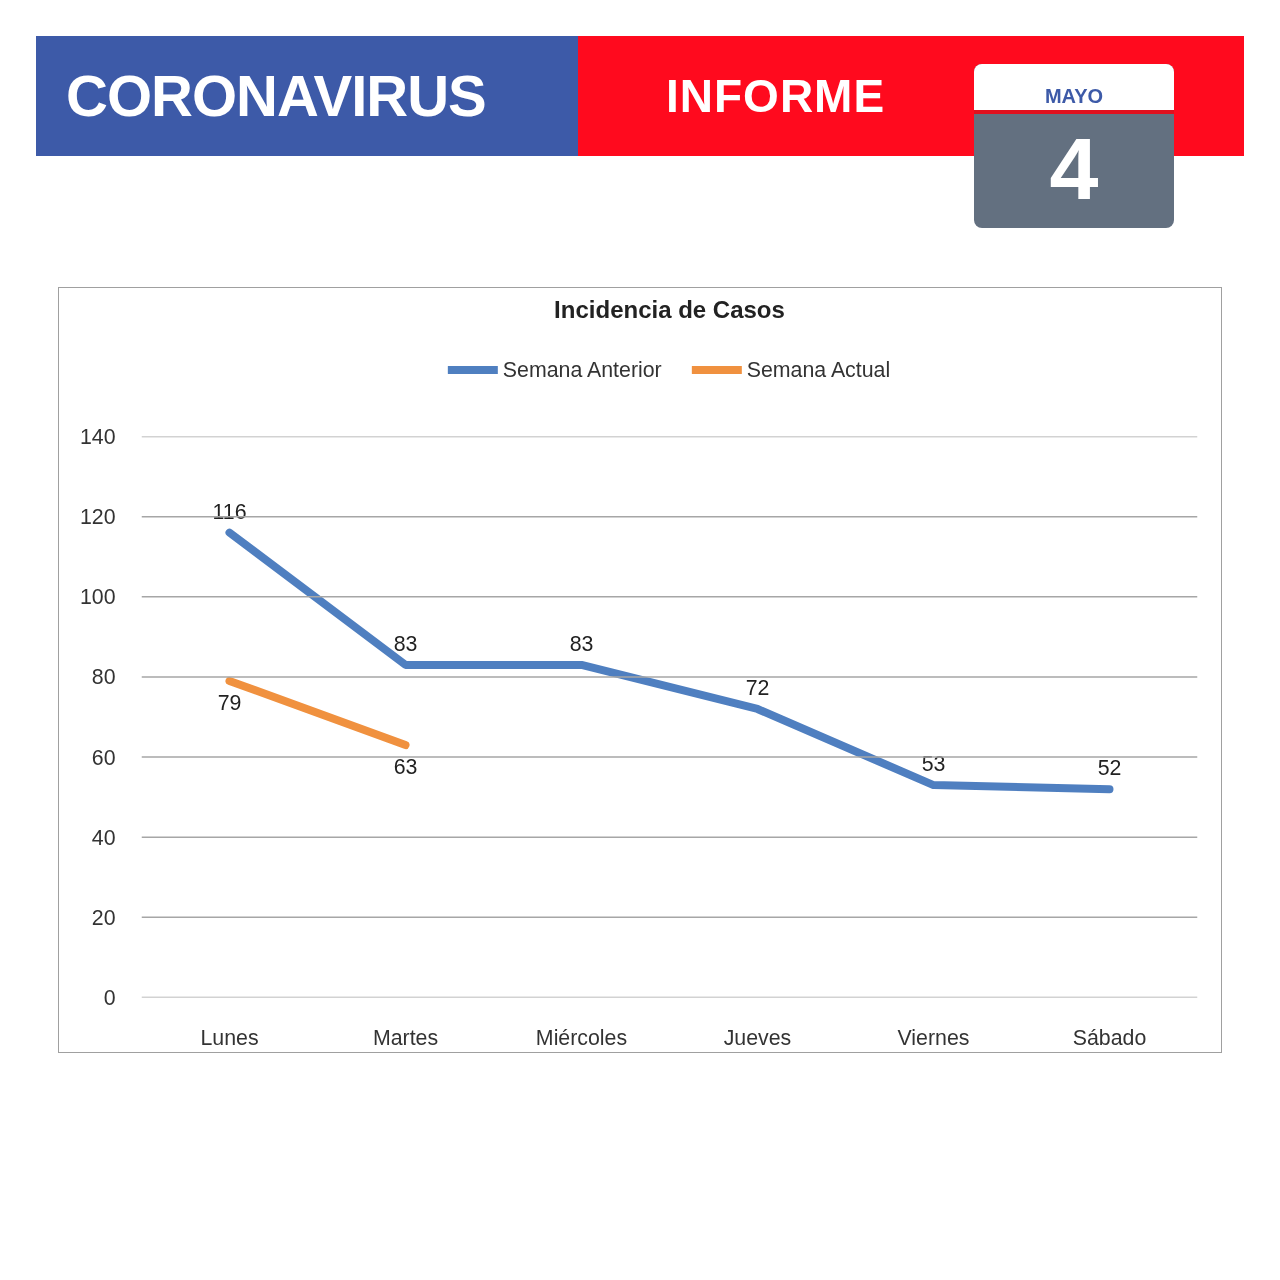 This screenshot has height=1280, width=1280. What do you see at coordinates (776, 96) in the screenshot?
I see `text: INFORME` at bounding box center [776, 96].